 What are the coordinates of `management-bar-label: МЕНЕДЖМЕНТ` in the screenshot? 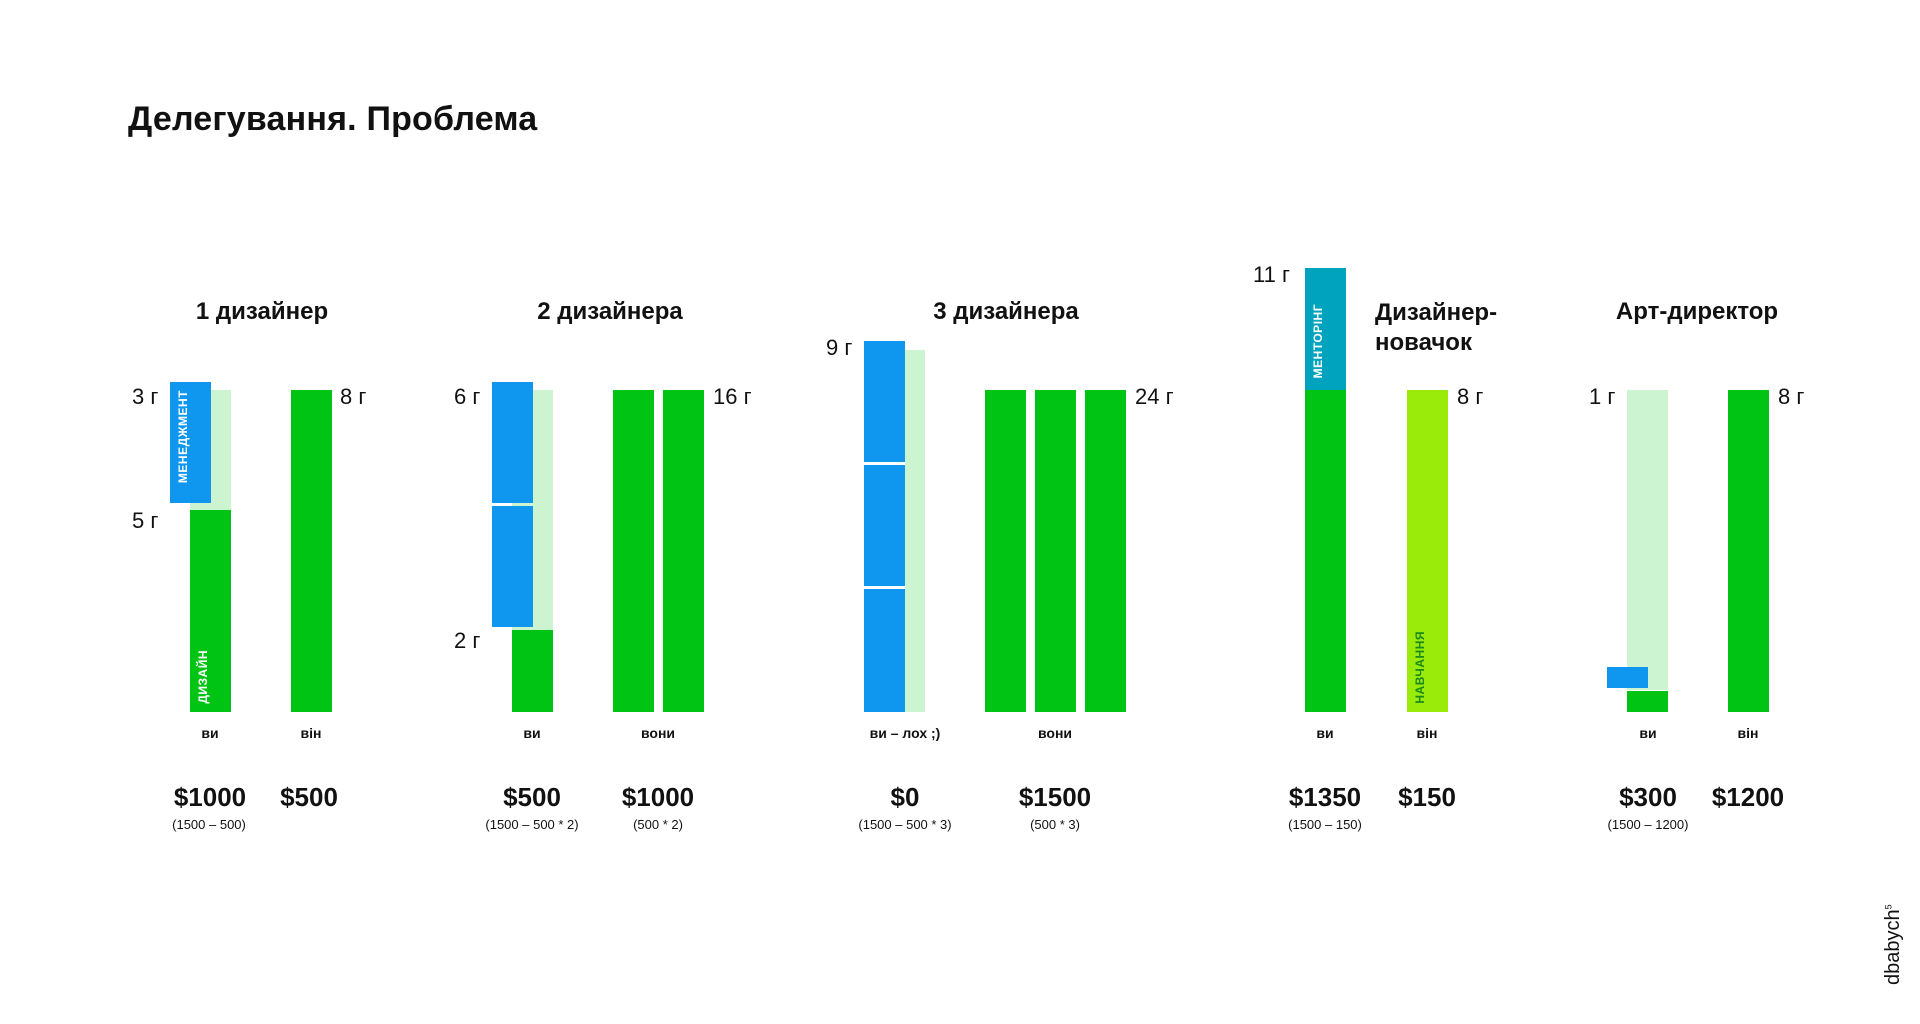 It's located at (183, 437).